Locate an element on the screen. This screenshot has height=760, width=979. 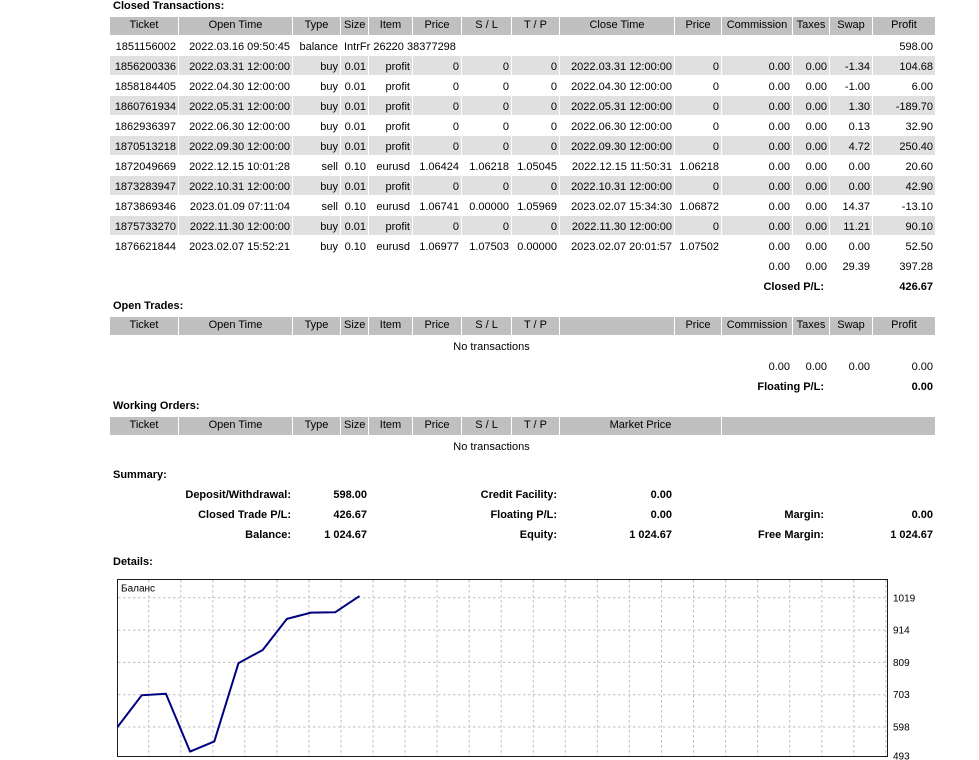
svg-text: Баланс is located at coordinates (138, 589).